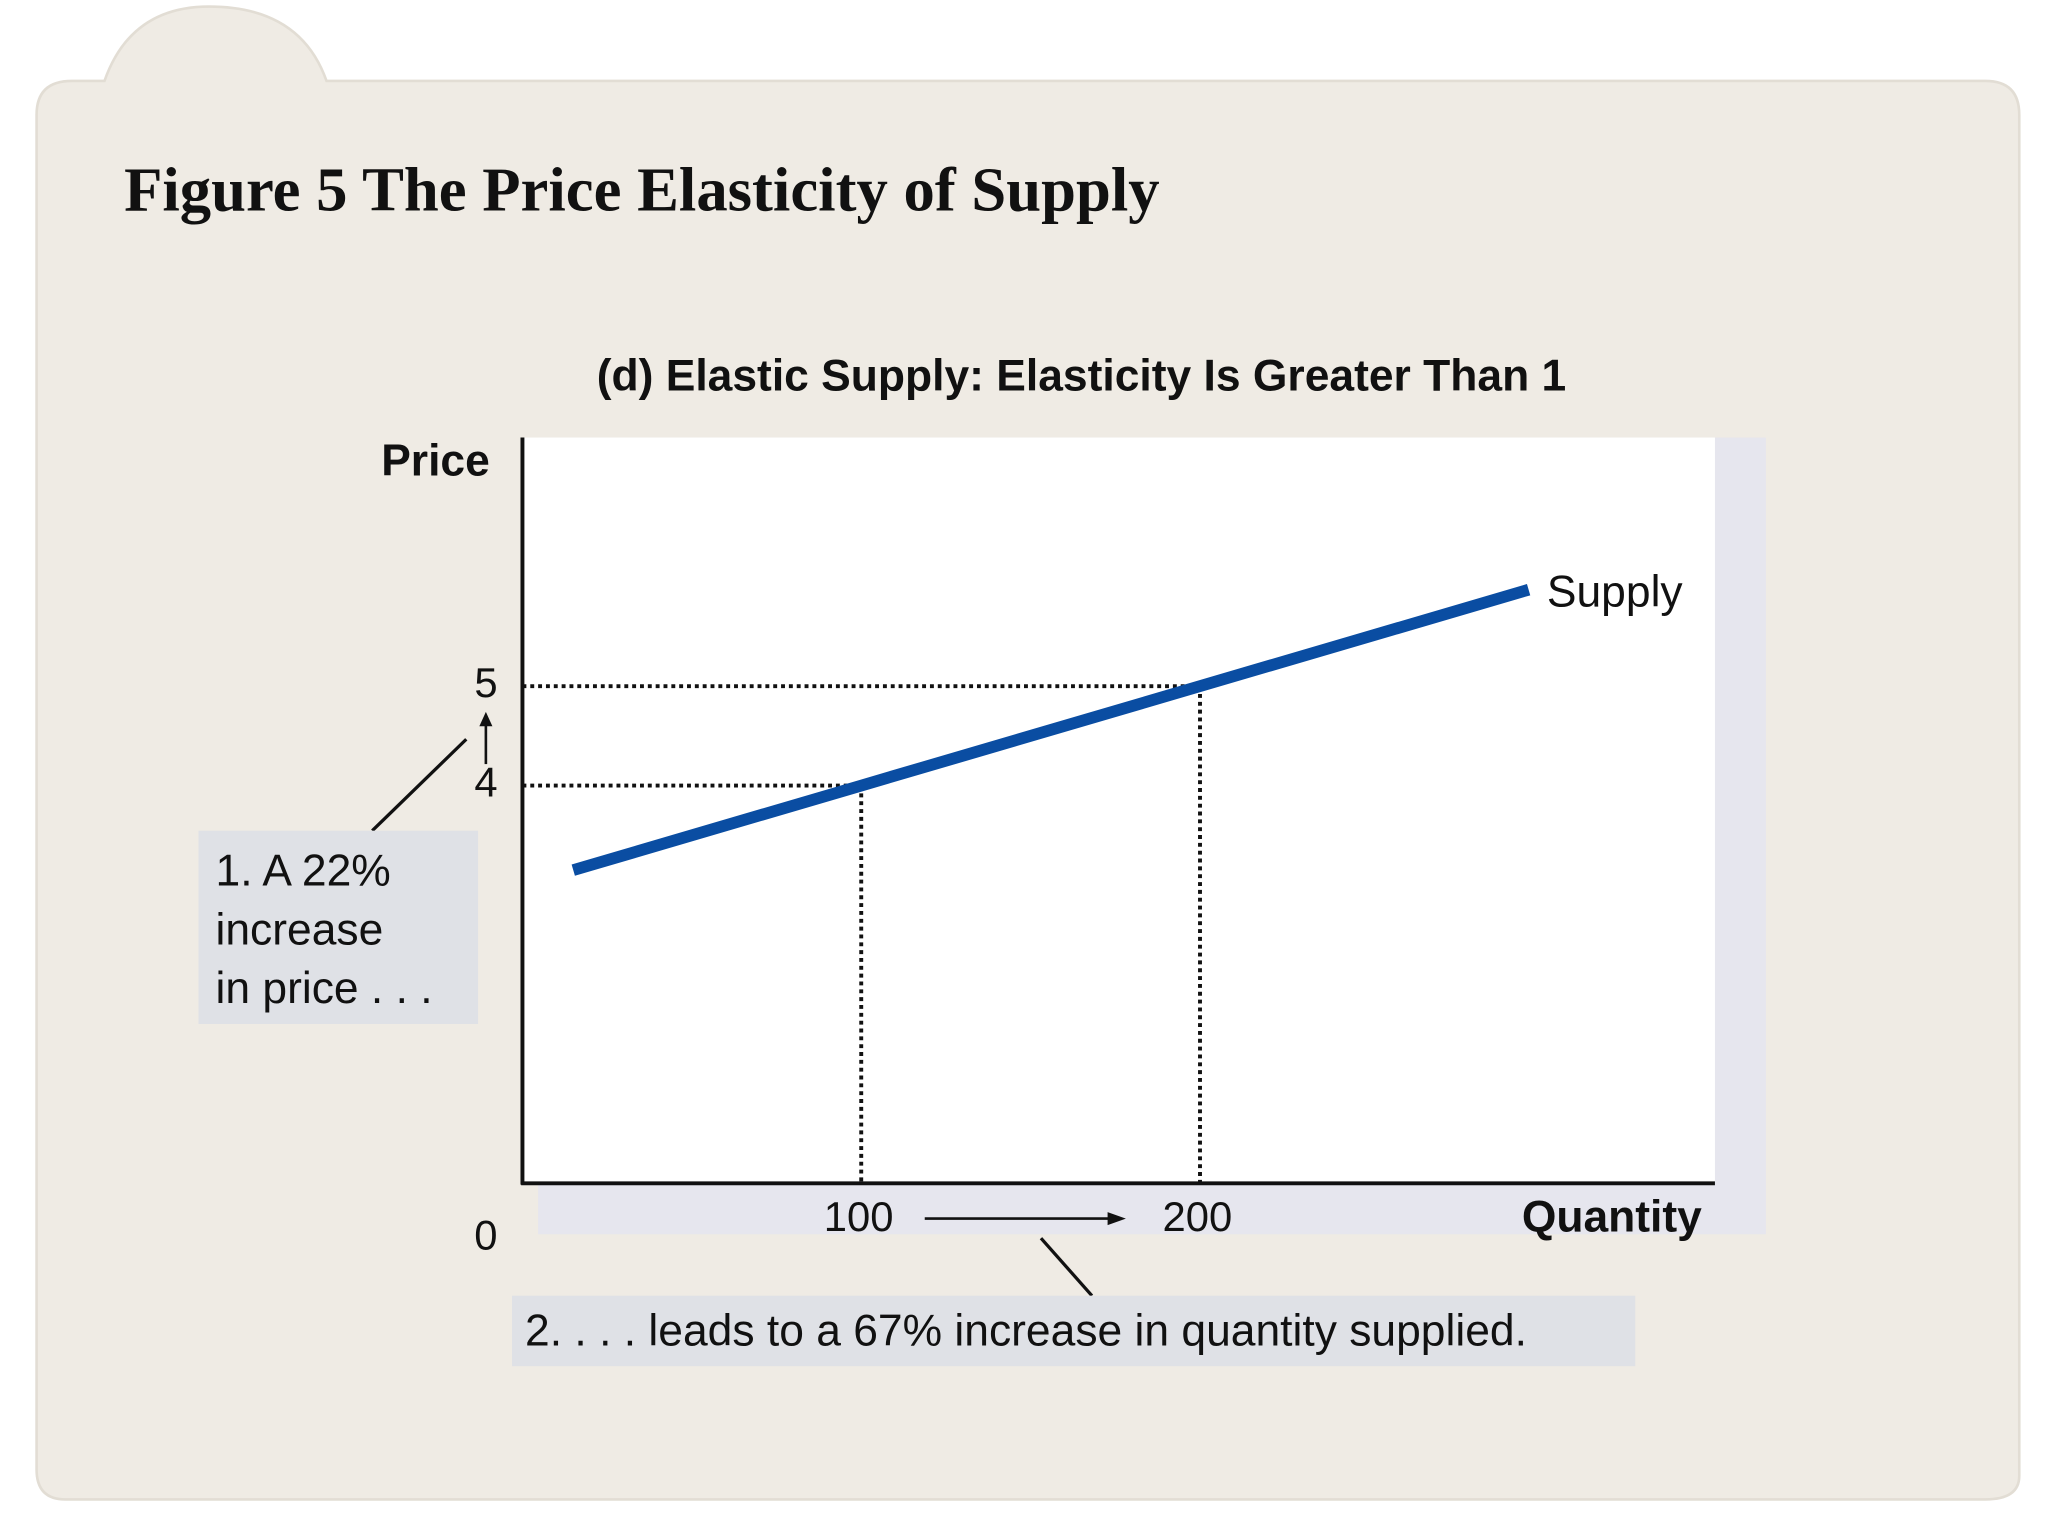  I want to click on x-axis-label: Quantity, so click(1612, 1217).